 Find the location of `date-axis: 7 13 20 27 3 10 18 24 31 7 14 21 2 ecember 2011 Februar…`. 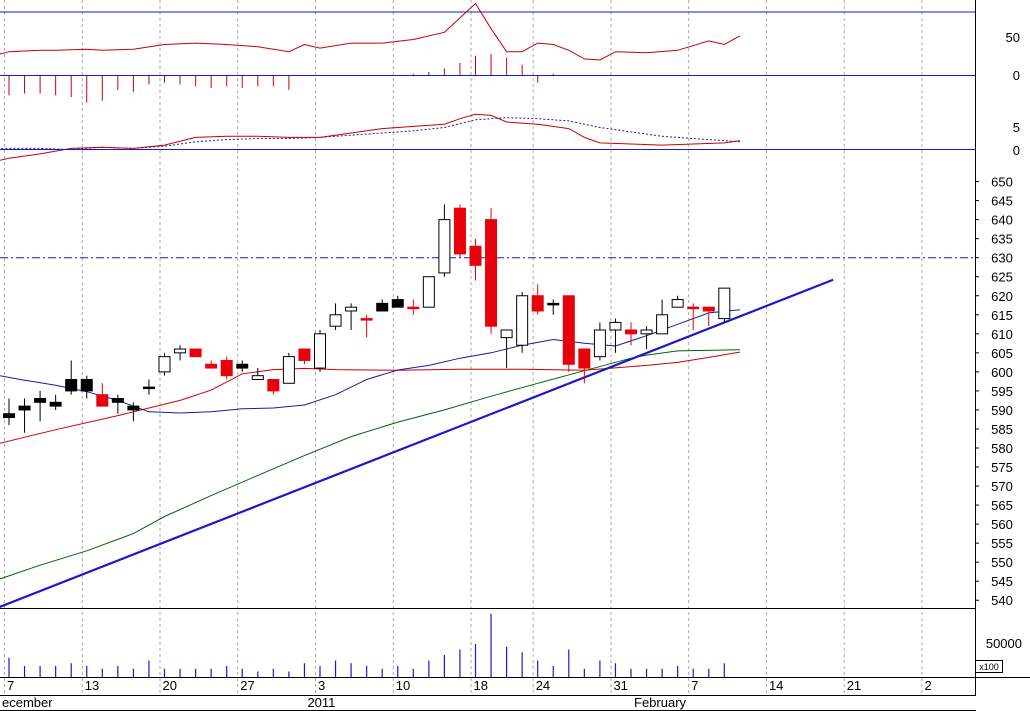

date-axis: 7 13 20 27 3 10 18 24 31 7 14 21 2 ecember 2011 Februar… is located at coordinates (467, 694).